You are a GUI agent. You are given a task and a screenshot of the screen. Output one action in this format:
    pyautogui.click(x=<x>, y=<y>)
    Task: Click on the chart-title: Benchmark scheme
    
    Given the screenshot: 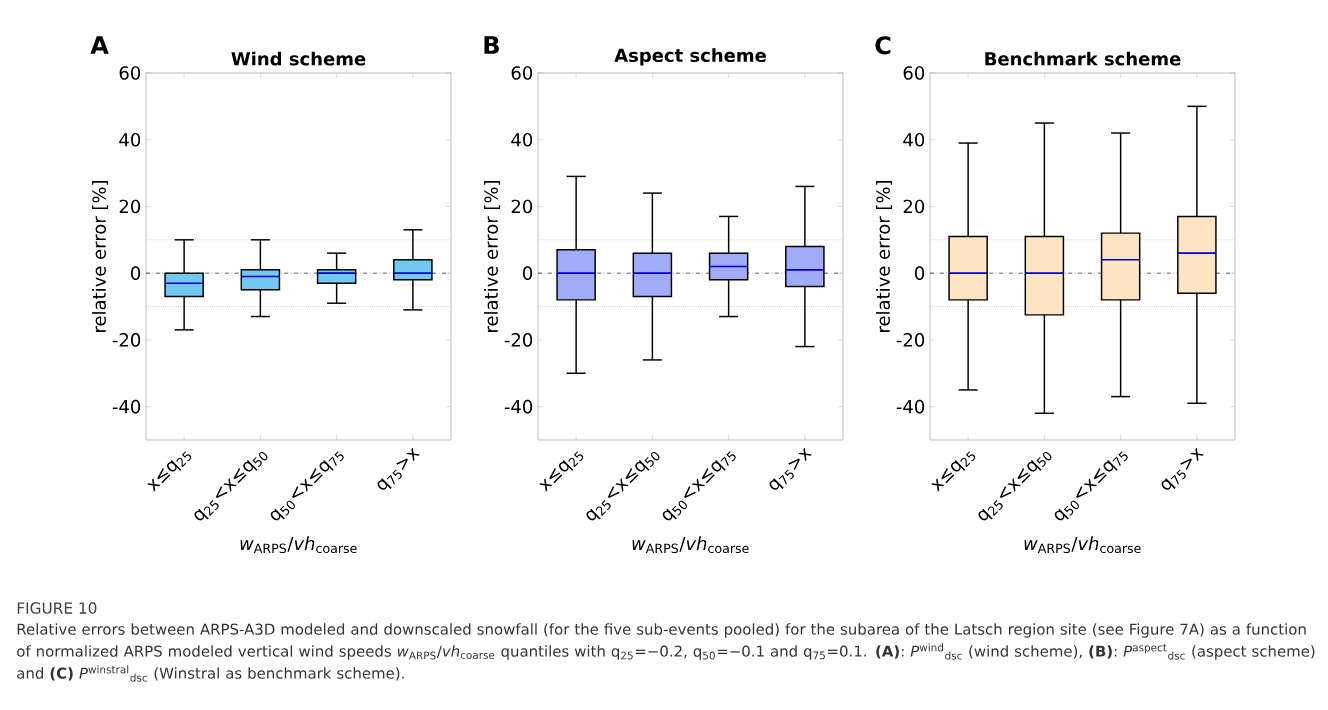 What is the action you would take?
    pyautogui.click(x=1083, y=58)
    